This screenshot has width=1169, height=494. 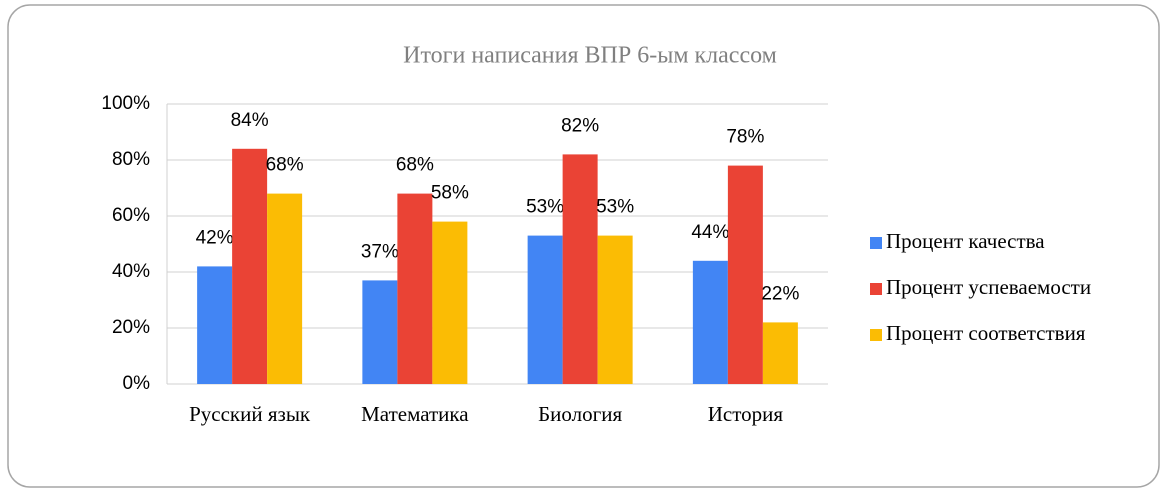 What do you see at coordinates (131, 215) in the screenshot?
I see `y-tick-label: 60%` at bounding box center [131, 215].